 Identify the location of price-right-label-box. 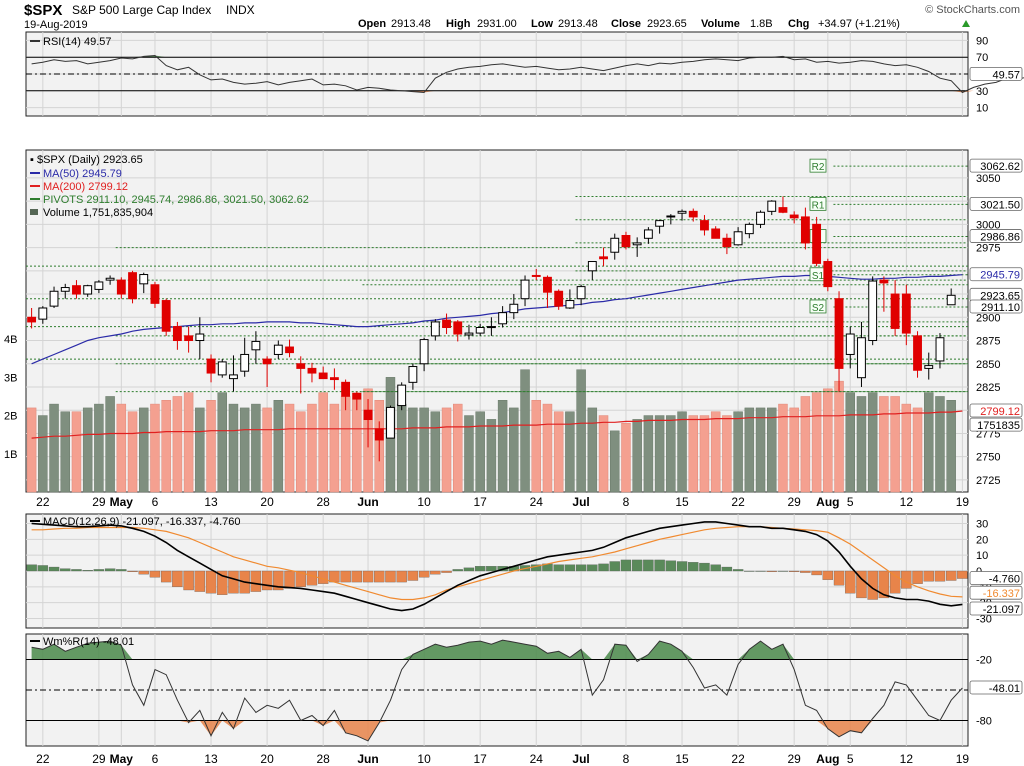
(996, 274).